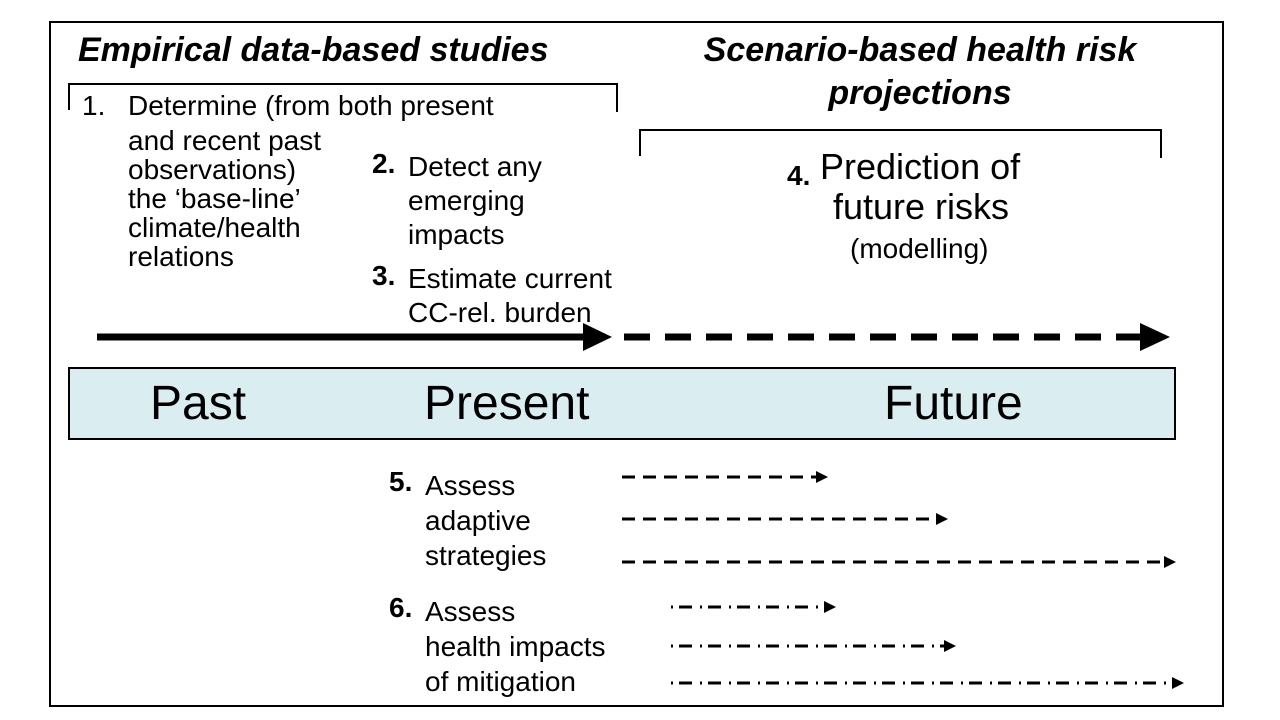 The image size is (1280, 720). Describe the element at coordinates (1170, 562) in the screenshot. I see `adaptive-arrow-long-head` at that location.